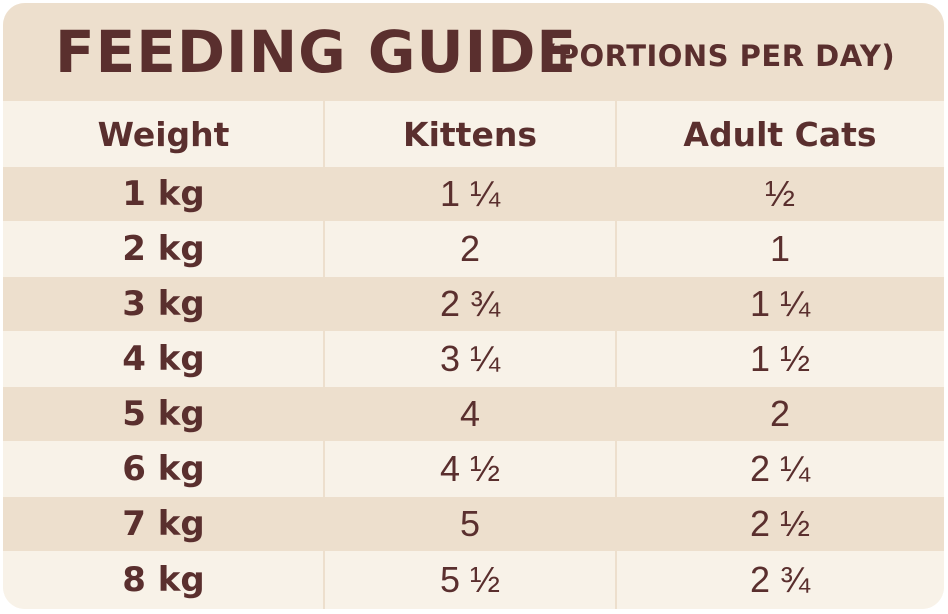 This screenshot has width=948, height=614. Describe the element at coordinates (780, 579) in the screenshot. I see `adult-cats-cell: 2 ¾` at that location.